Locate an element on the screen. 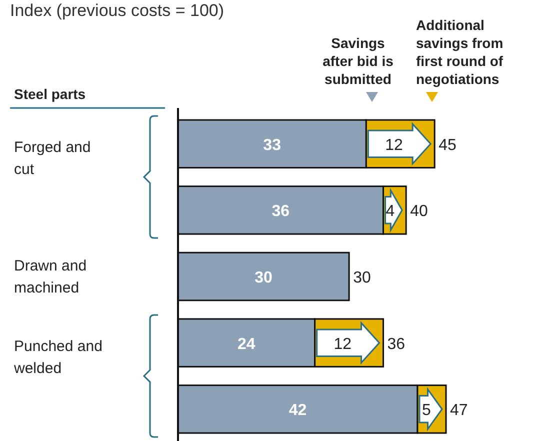 The image size is (553, 441). y-tick-label: Forged and cut is located at coordinates (52, 158).